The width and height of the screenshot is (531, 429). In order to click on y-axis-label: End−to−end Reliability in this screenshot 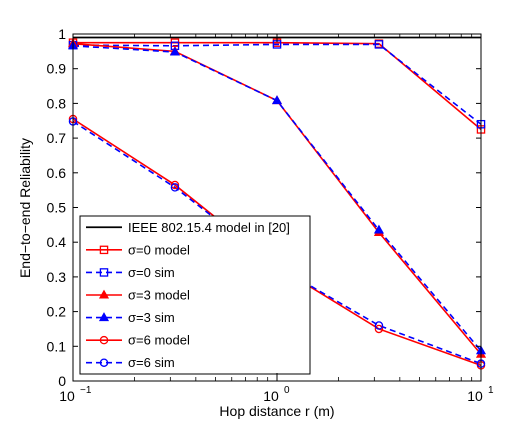, I will do `click(25, 208)`.